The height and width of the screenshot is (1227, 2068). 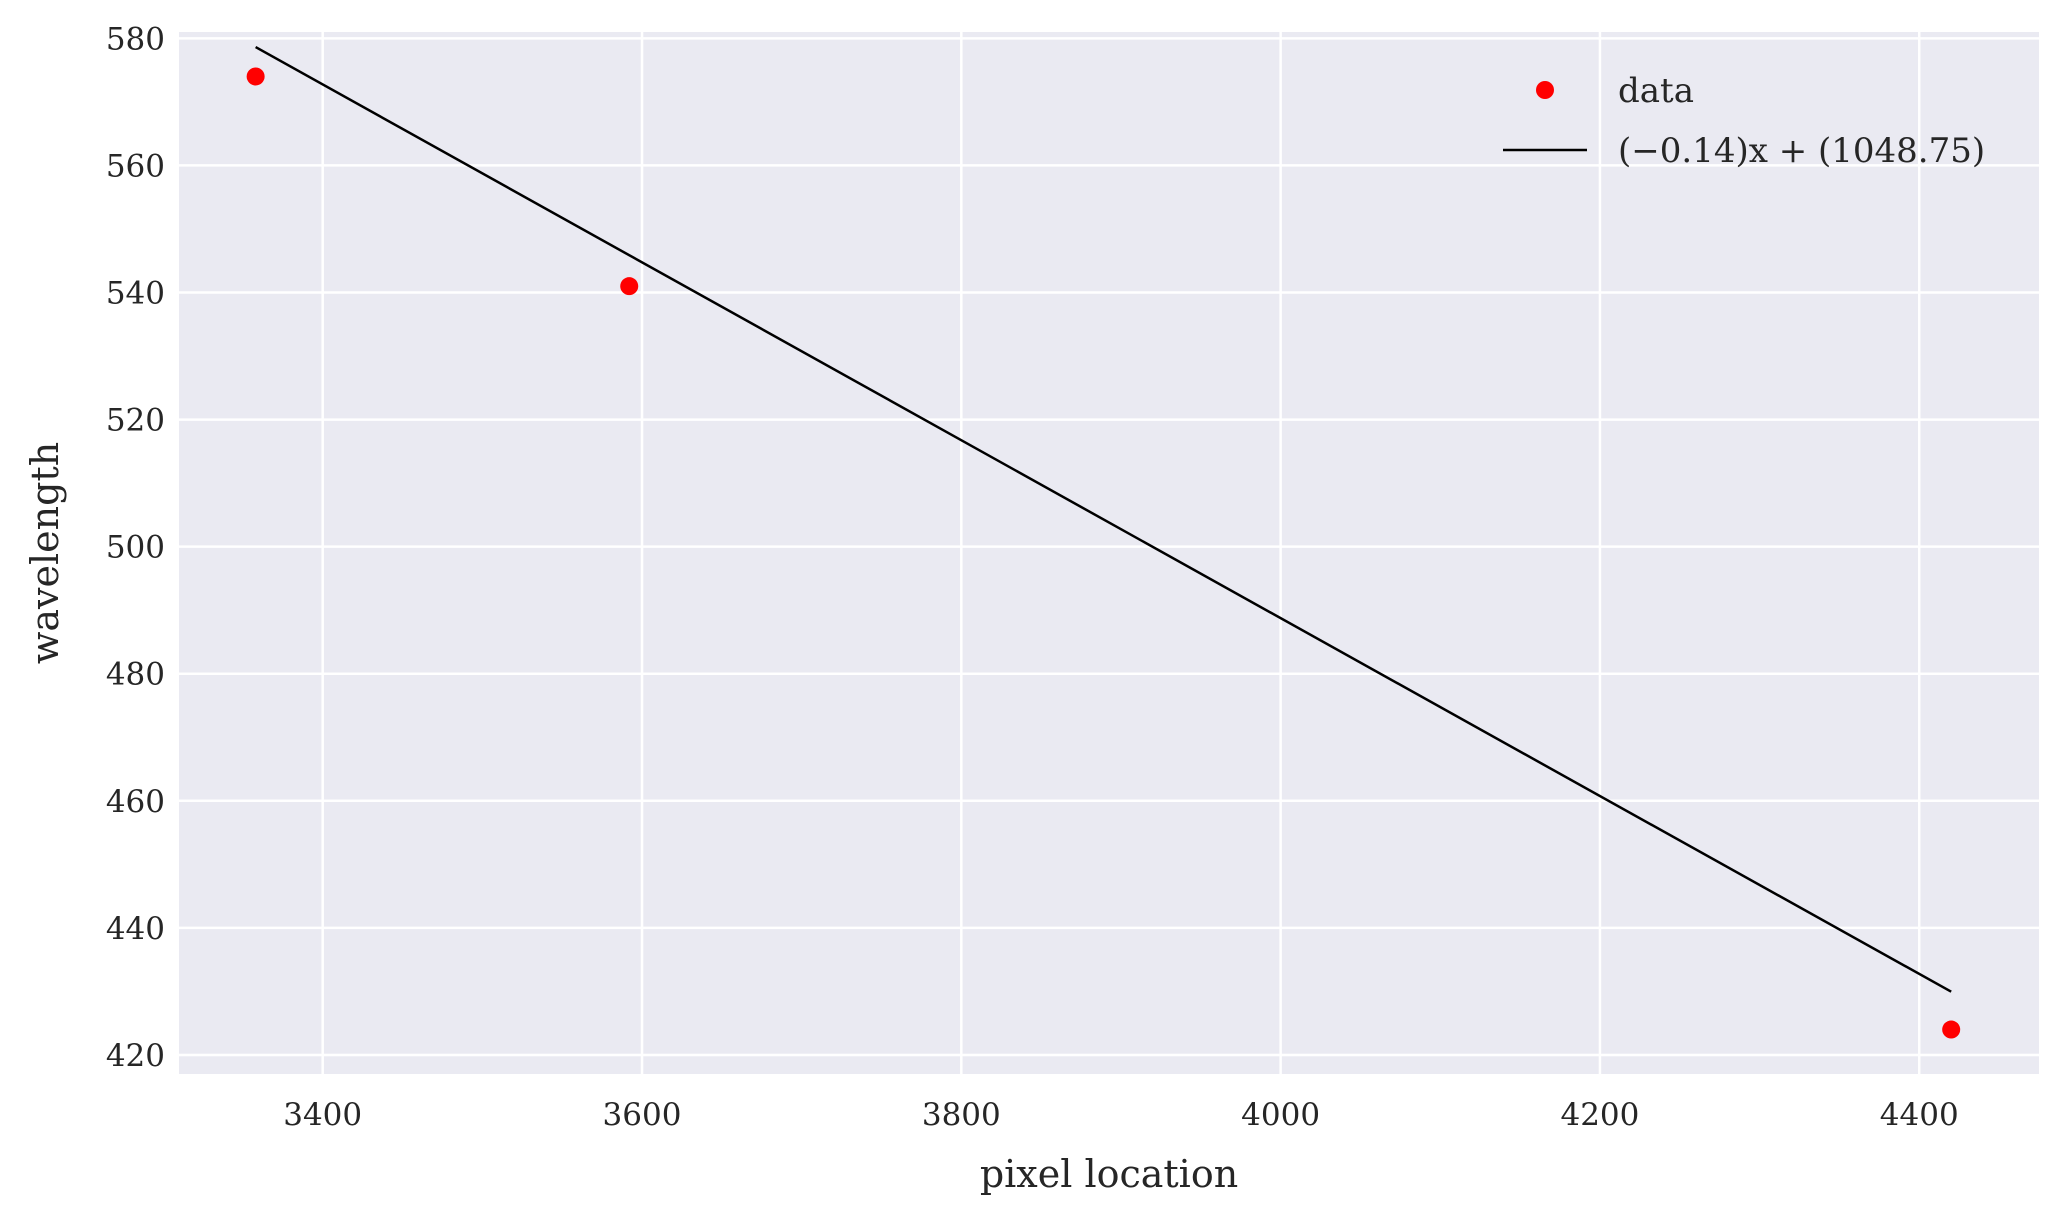 What do you see at coordinates (1744, 121) in the screenshot?
I see `legend: data (−0.14)x + (1048.75)` at bounding box center [1744, 121].